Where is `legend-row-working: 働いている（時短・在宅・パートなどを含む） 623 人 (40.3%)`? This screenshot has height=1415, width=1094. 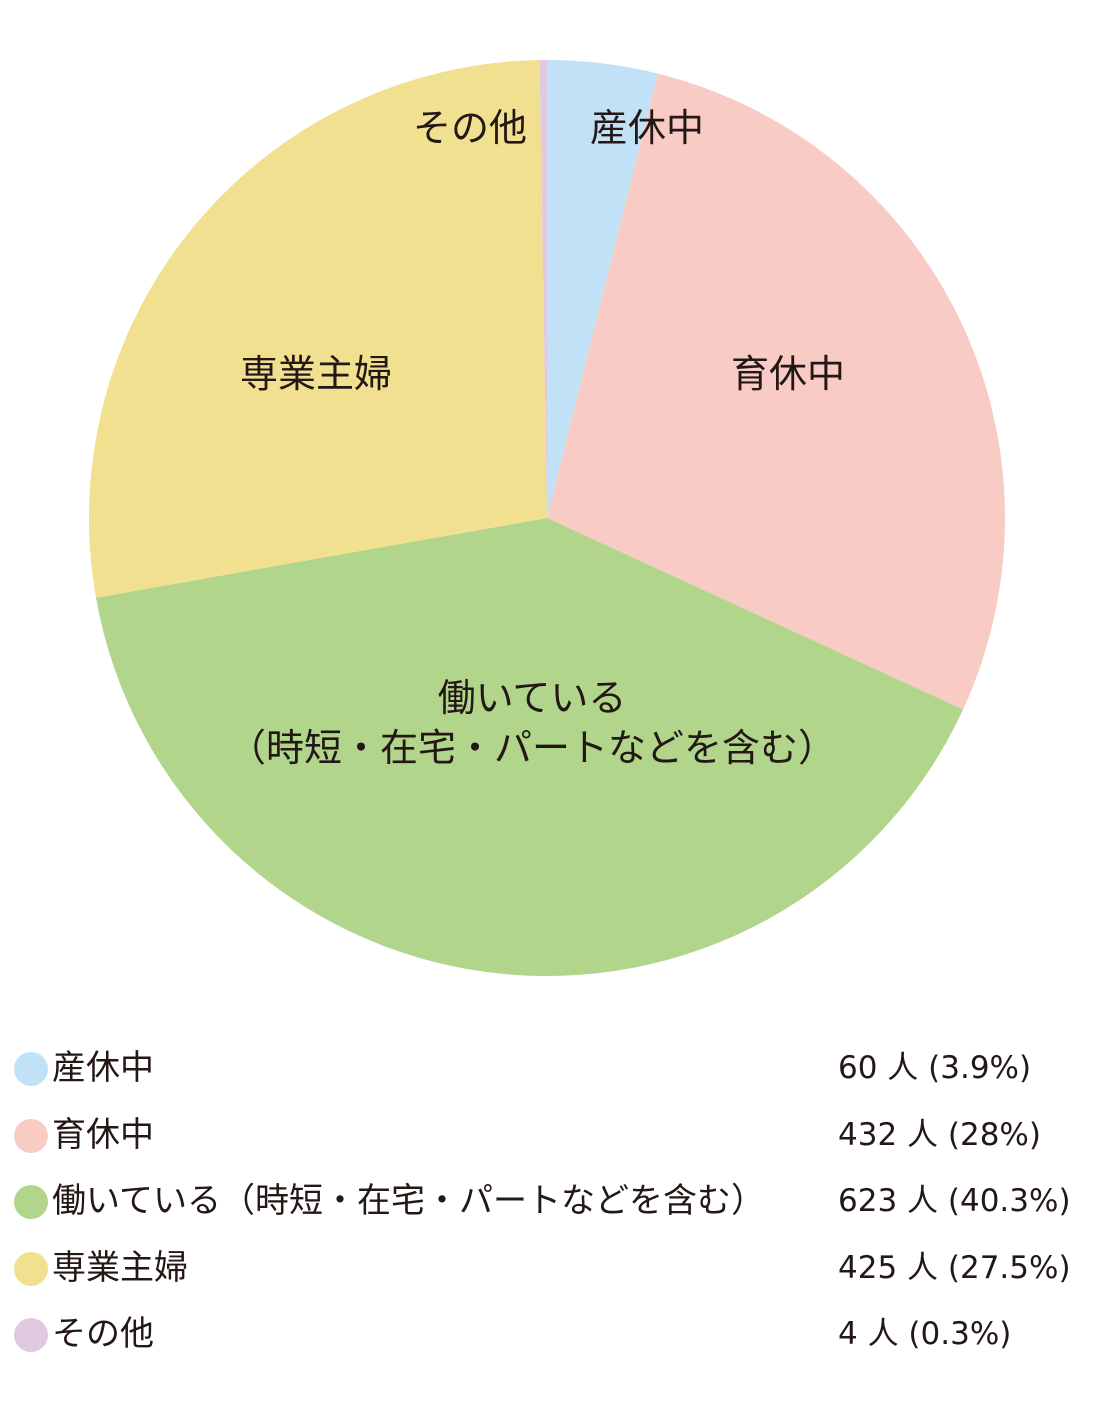
legend-row-working: 働いている（時短・在宅・パートなどを含む） 623 人 (40.3%) is located at coordinates (549, 1208).